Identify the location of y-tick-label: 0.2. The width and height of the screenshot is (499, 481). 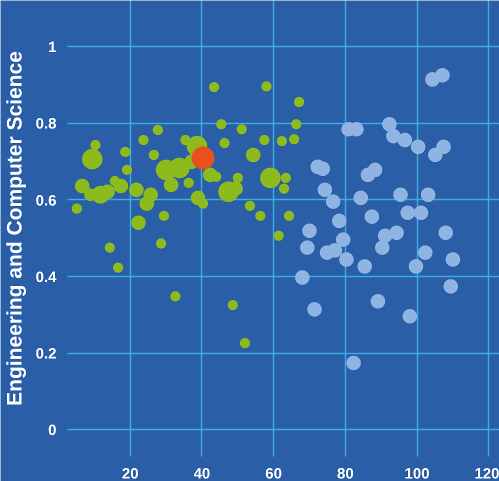
(46, 354).